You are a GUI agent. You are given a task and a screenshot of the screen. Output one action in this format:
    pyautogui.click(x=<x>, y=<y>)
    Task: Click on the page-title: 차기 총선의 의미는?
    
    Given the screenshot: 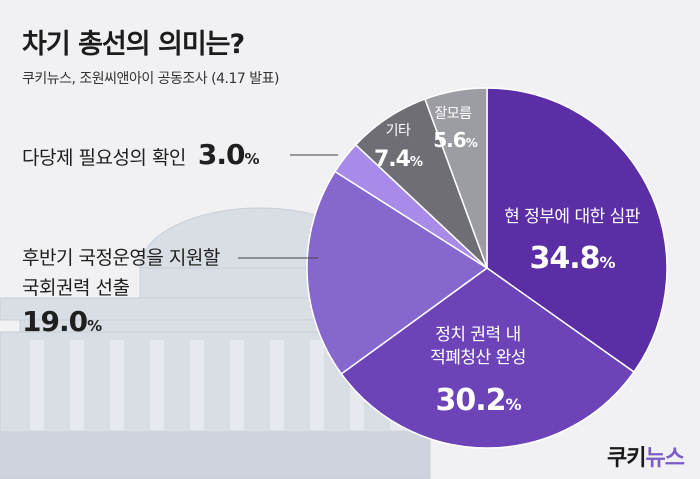 What is the action you would take?
    pyautogui.click(x=133, y=44)
    